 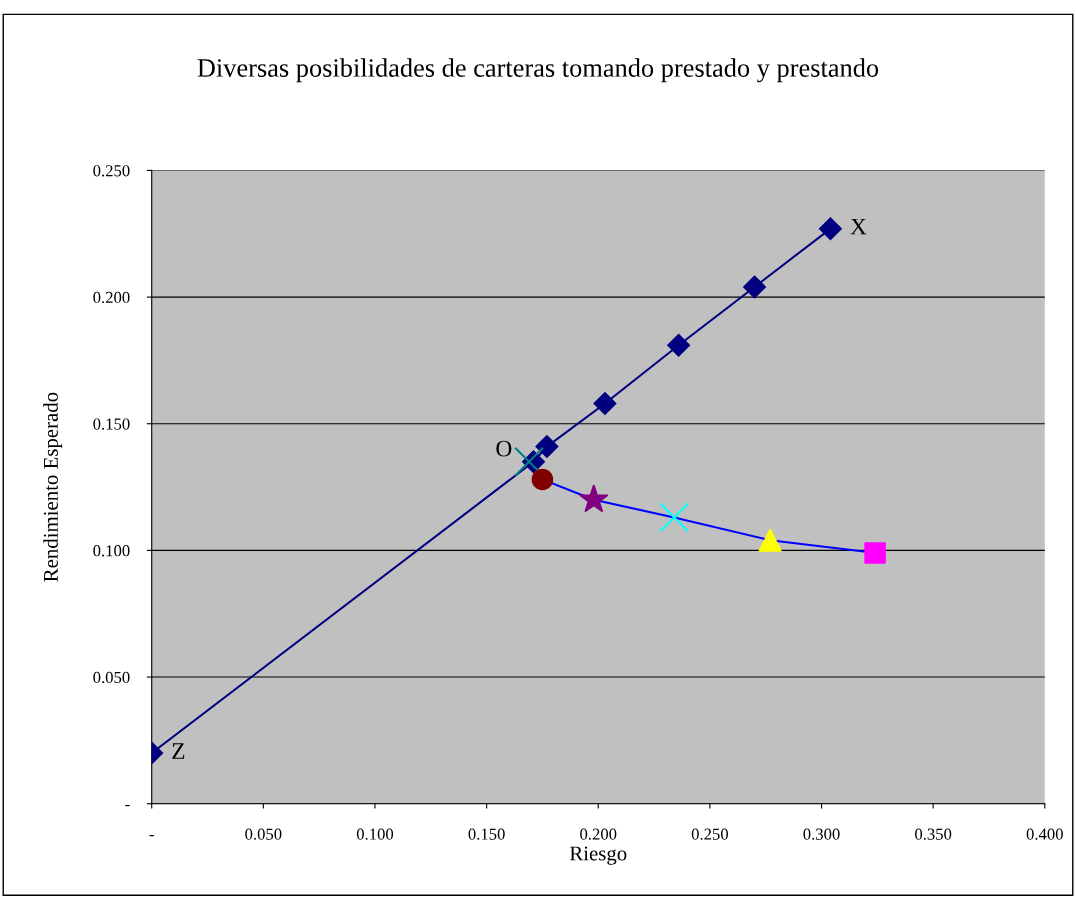 I want to click on x-axis-title: Riesgo, so click(x=598, y=855).